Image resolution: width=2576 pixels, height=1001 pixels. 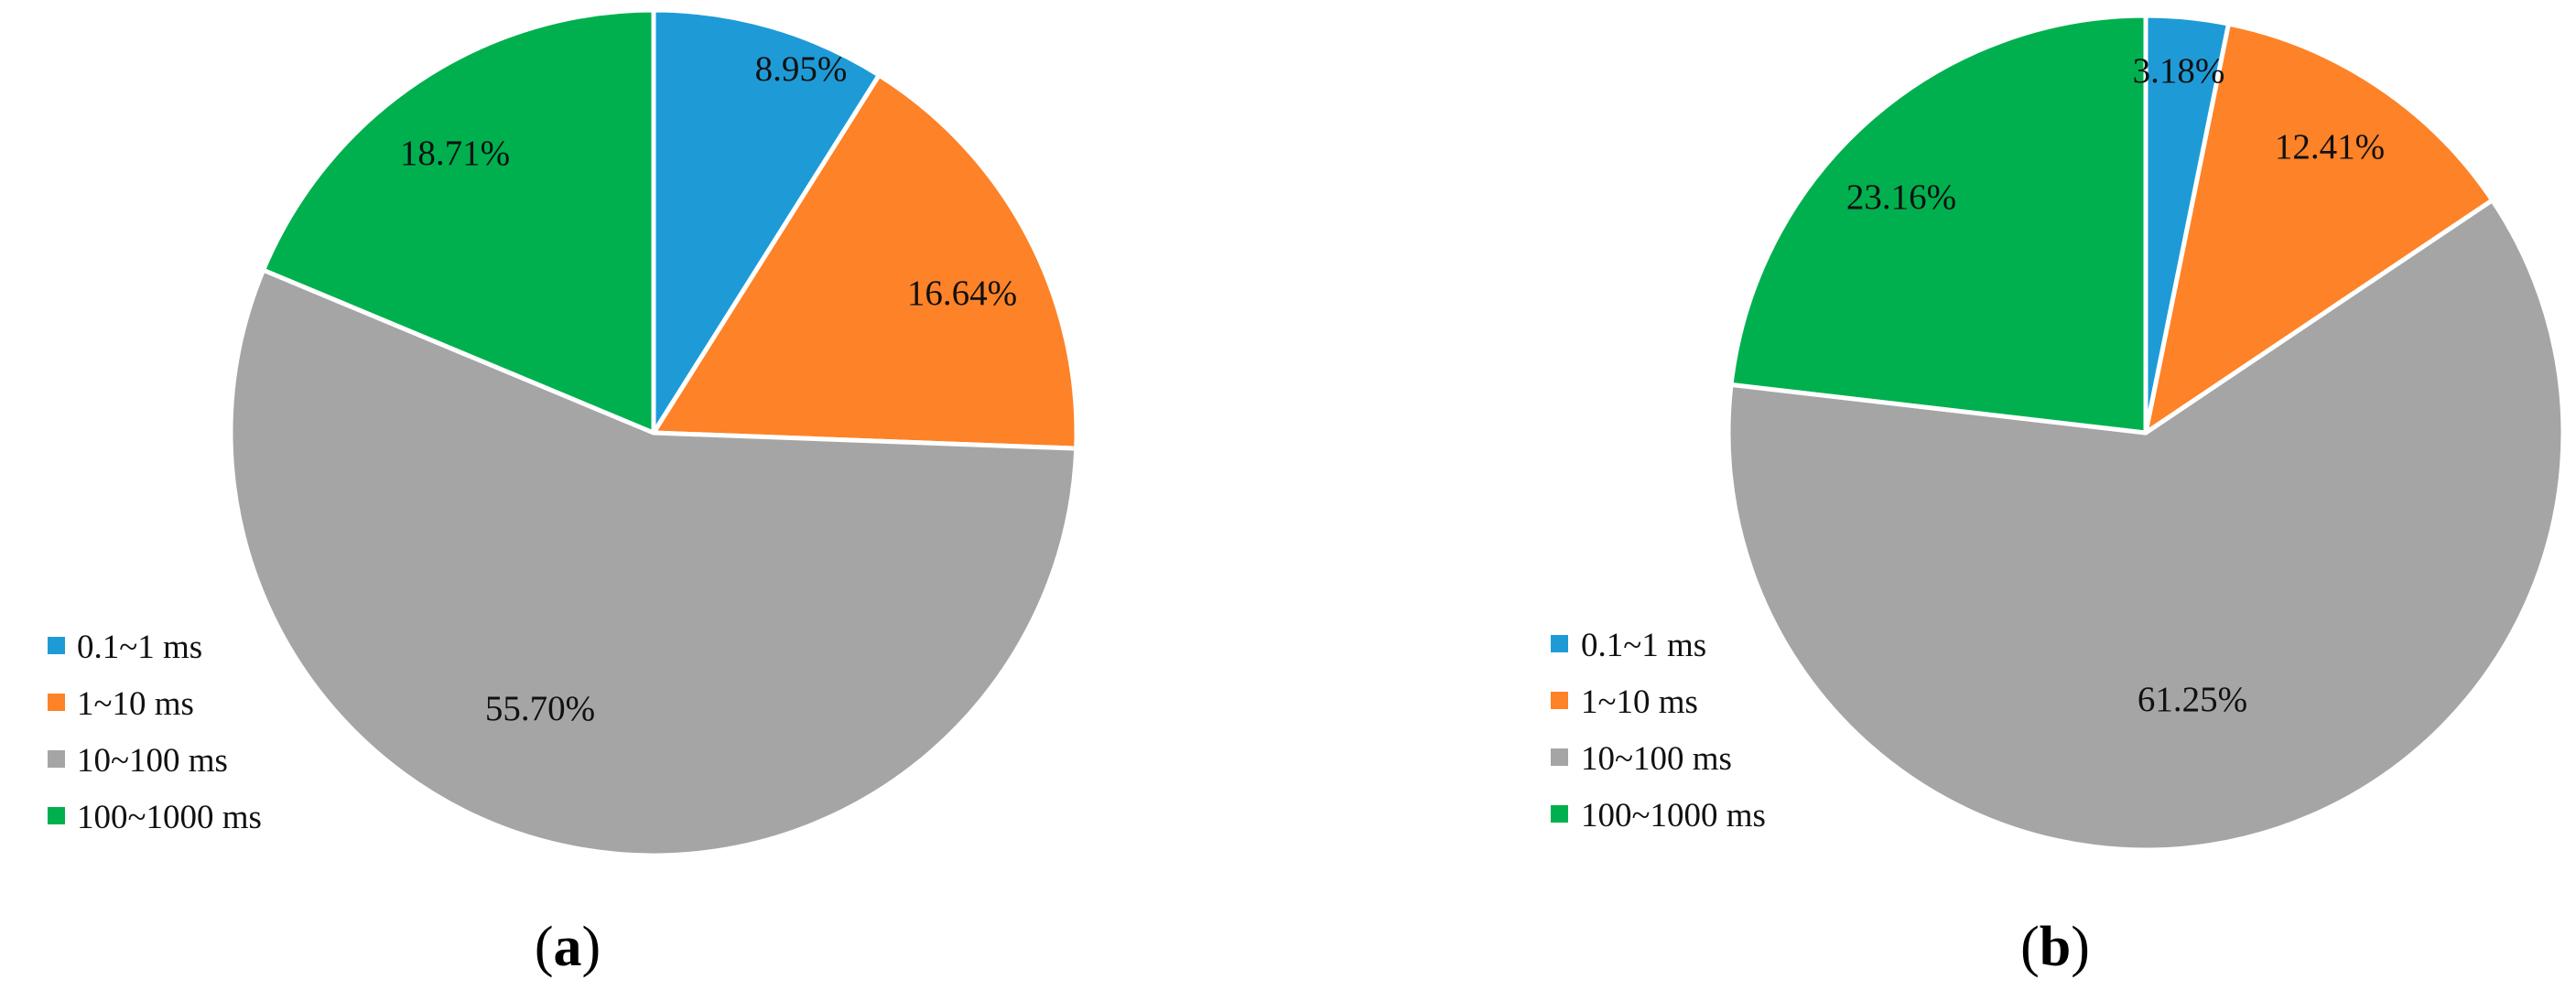 What do you see at coordinates (455, 154) in the screenshot?
I see `slice-value-label: 18.71%` at bounding box center [455, 154].